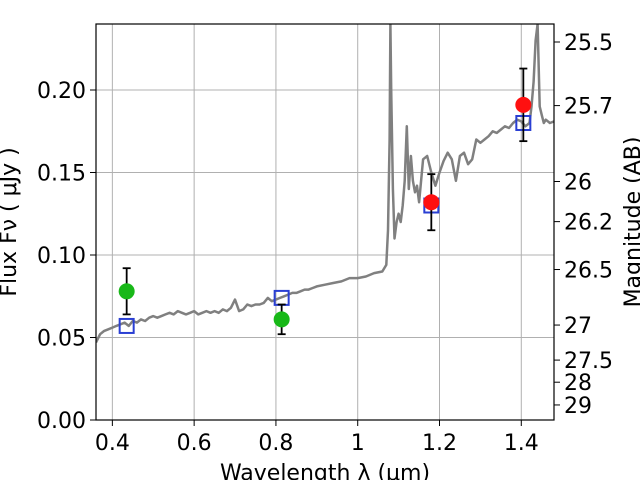 Image resolution: width=640 pixels, height=480 pixels. I want to click on x-tick-label: 0.6, so click(194, 443).